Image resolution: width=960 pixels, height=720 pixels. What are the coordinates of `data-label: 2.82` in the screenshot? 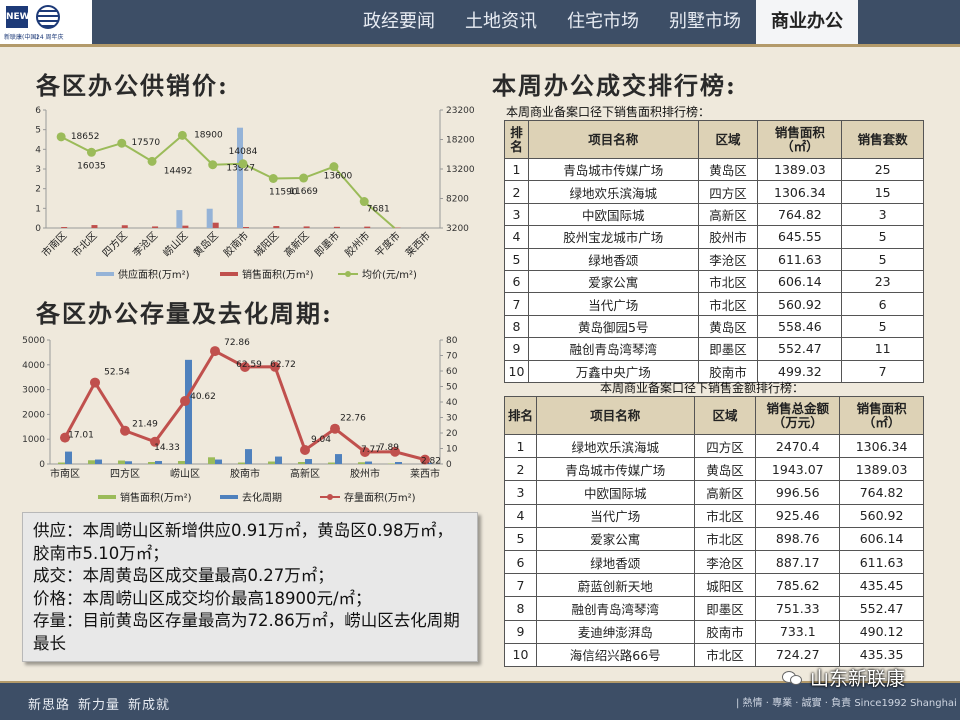 It's located at (431, 462).